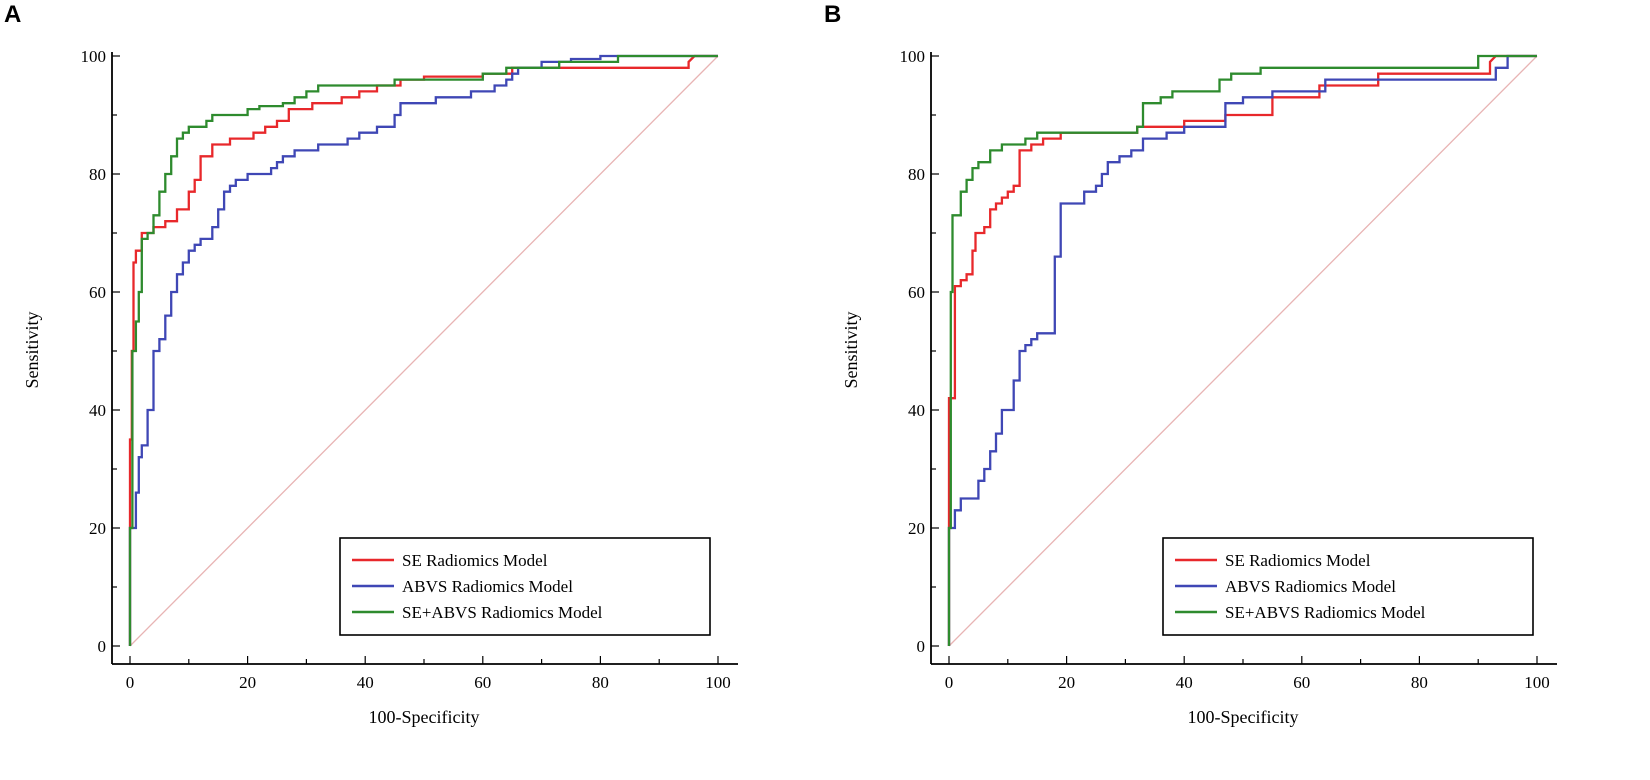  Describe the element at coordinates (424, 717) in the screenshot. I see `panel-a-x-axis-label: 100-Specificity` at that location.